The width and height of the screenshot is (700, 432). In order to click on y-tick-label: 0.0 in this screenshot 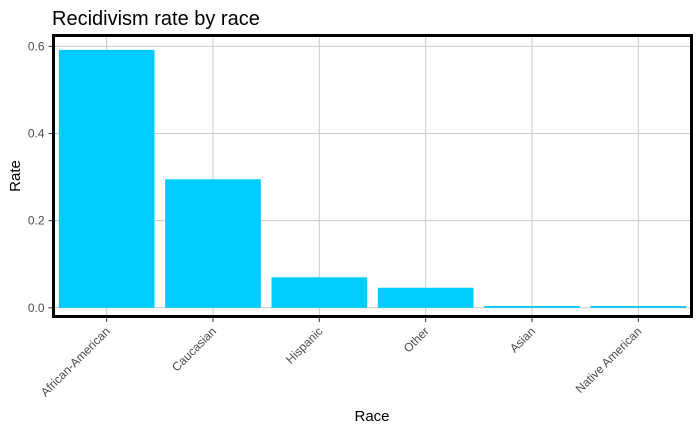, I will do `click(36, 308)`.